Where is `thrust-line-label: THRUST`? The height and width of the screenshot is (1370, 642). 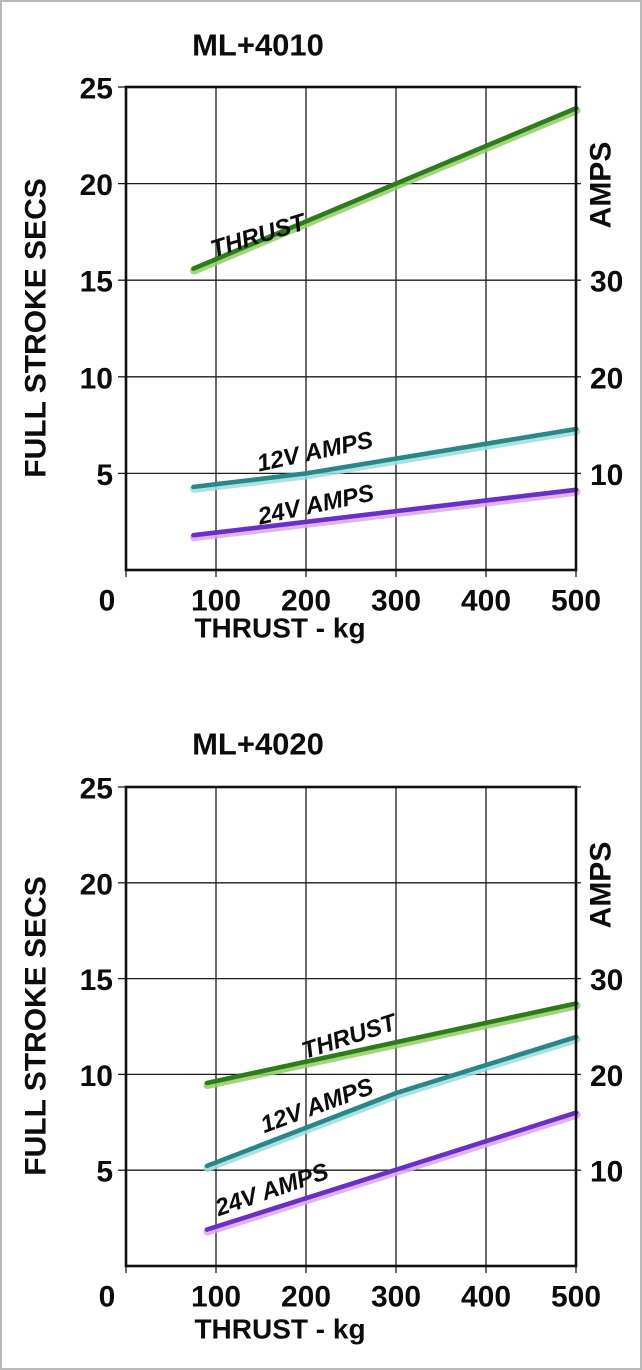 thrust-line-label: THRUST is located at coordinates (259, 235).